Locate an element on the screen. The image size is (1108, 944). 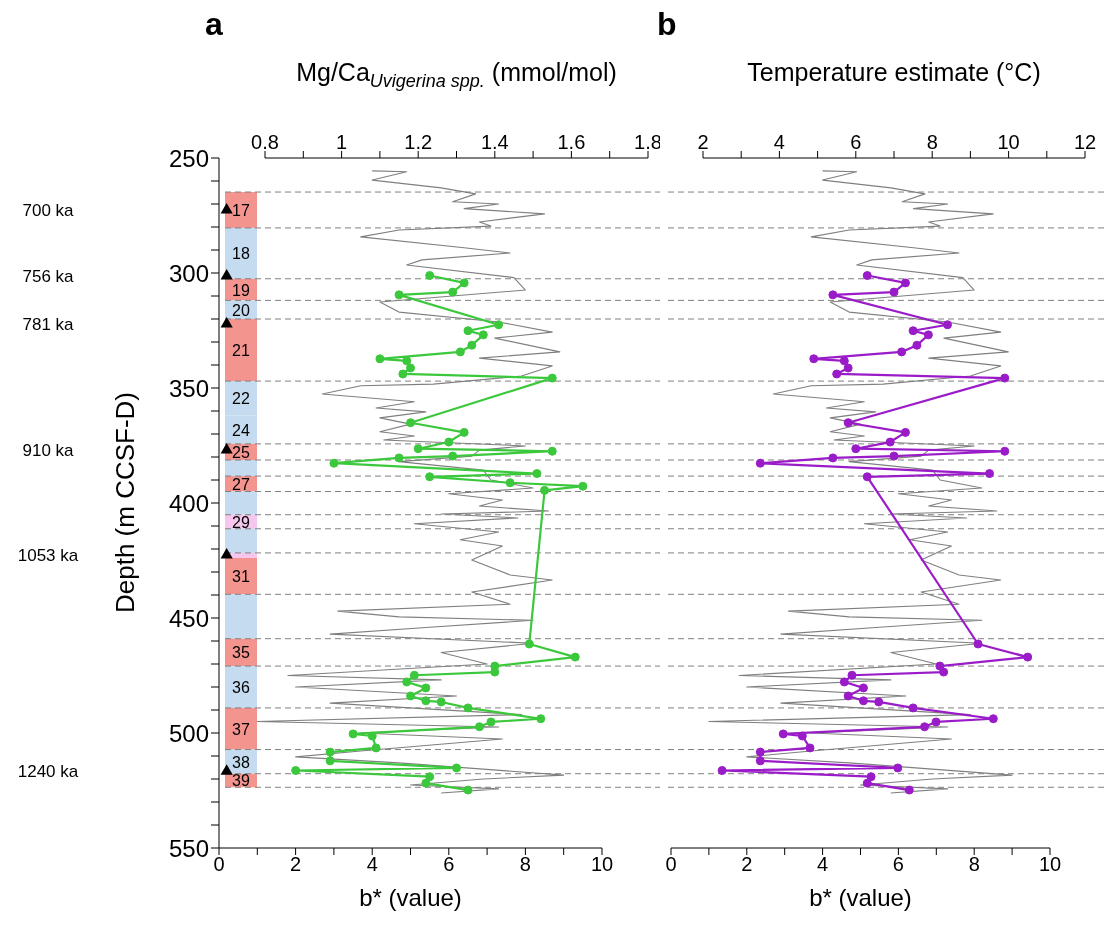
chart-title: b is located at coordinates (667, 24).